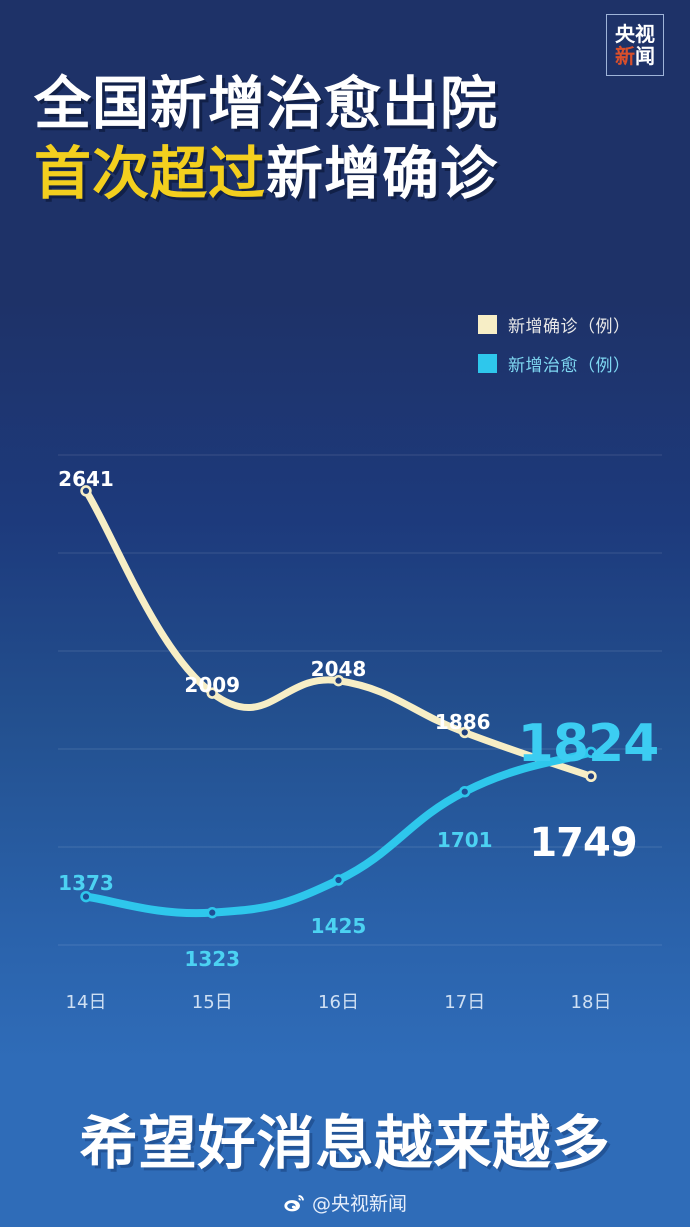 This screenshot has width=690, height=1227. What do you see at coordinates (591, 1002) in the screenshot?
I see `x-axis-label: 18日` at bounding box center [591, 1002].